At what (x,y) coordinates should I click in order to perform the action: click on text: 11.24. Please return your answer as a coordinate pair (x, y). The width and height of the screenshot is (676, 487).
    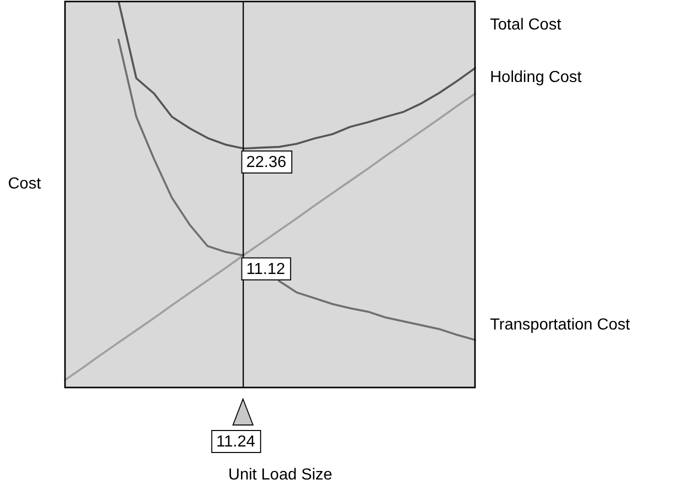
    Looking at the image, I should click on (236, 441).